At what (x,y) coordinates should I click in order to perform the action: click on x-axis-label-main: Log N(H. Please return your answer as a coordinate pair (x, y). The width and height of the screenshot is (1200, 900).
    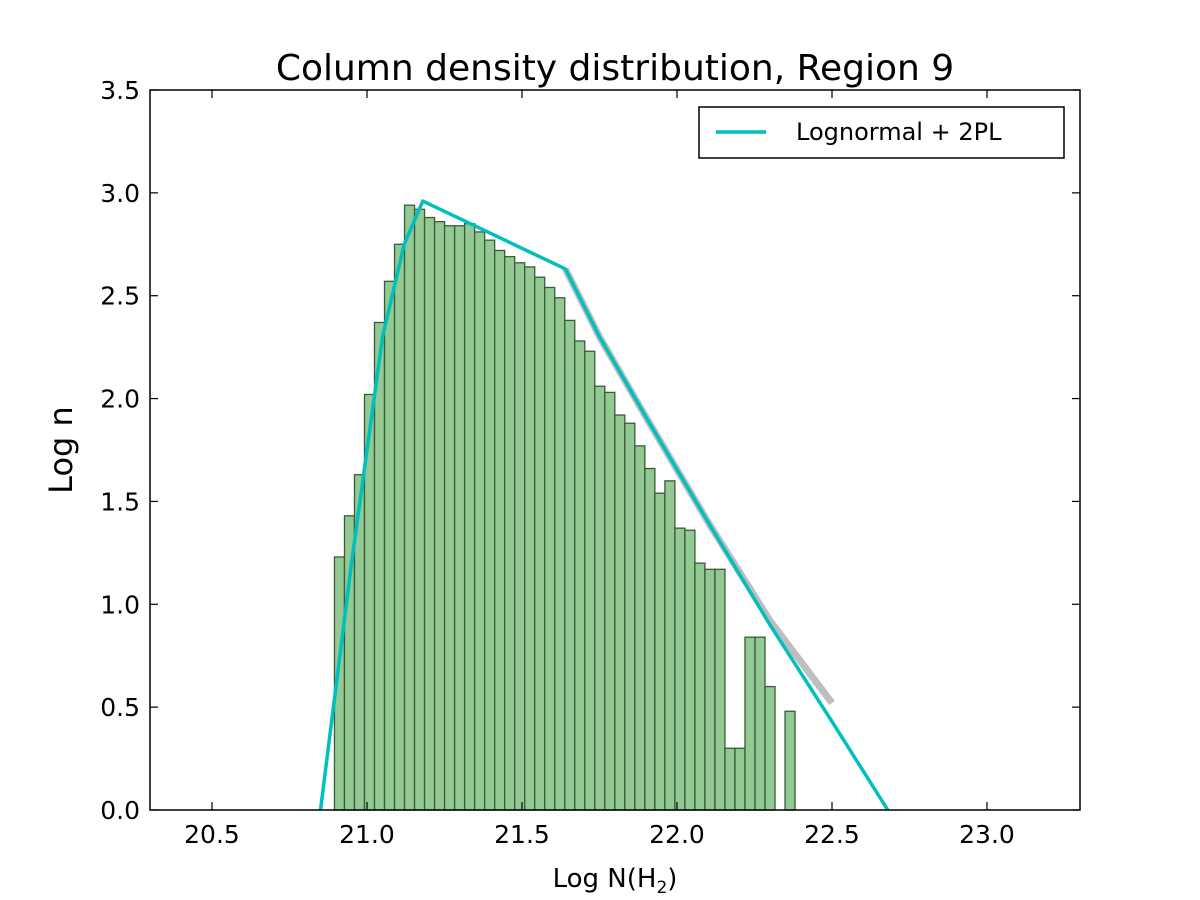
    Looking at the image, I should click on (605, 879).